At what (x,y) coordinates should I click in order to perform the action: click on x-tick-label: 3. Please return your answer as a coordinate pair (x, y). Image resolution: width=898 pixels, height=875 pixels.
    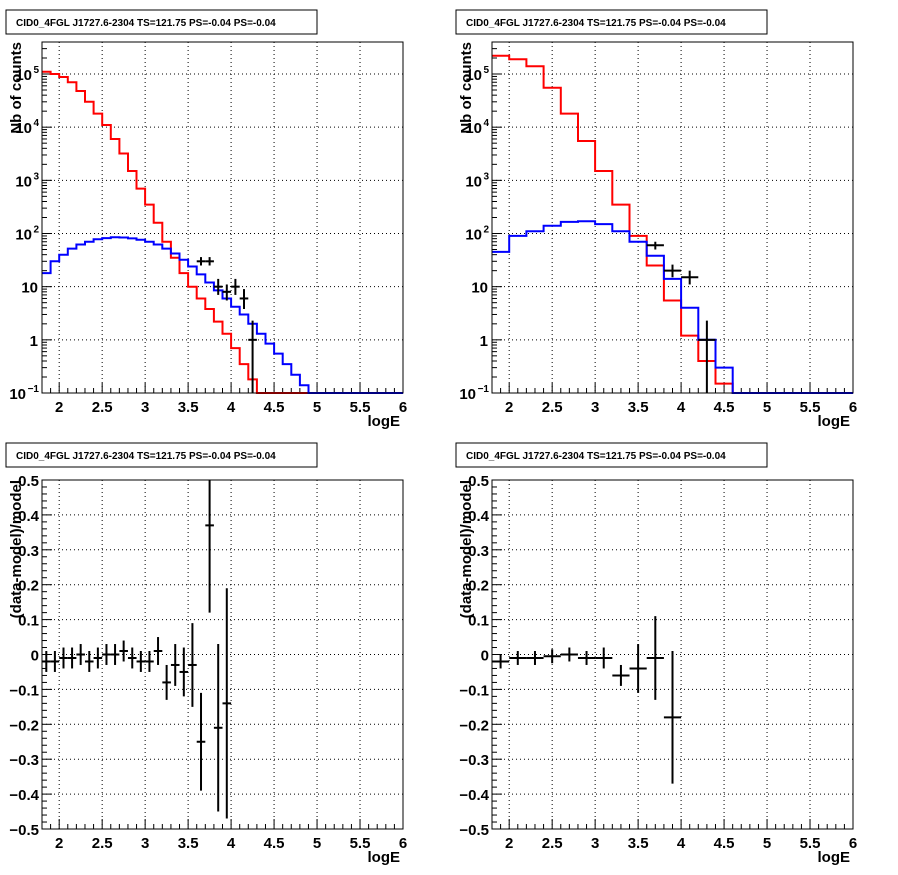
    Looking at the image, I should click on (145, 407).